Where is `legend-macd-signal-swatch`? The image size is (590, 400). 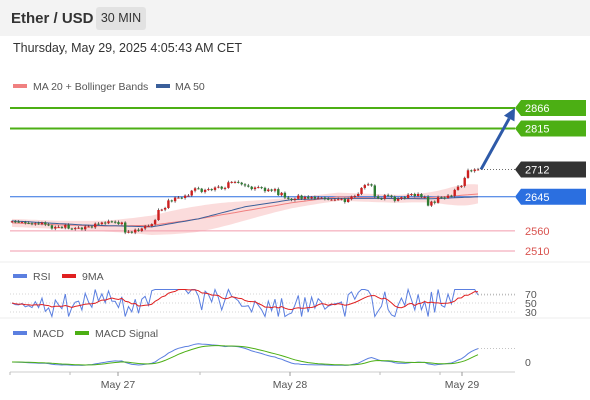
legend-macd-signal-swatch is located at coordinates (82, 333).